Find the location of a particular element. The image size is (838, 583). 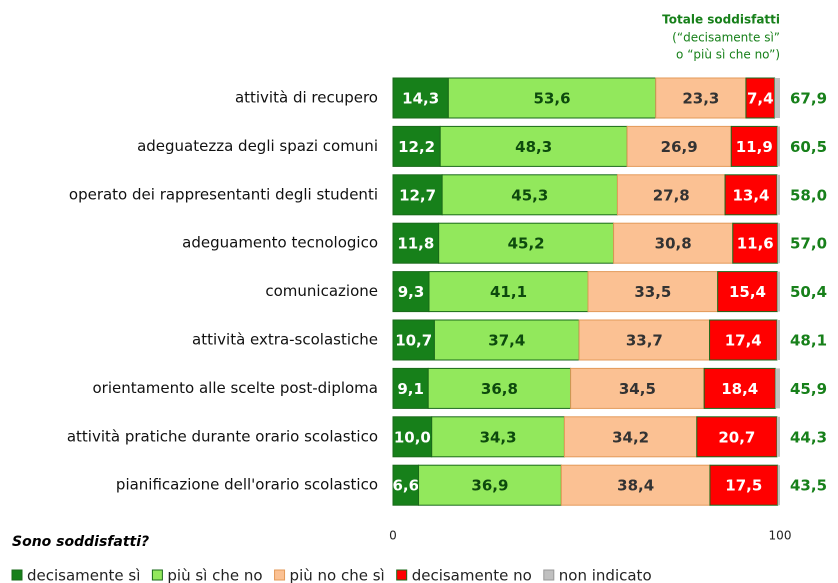

data-label: 18,4 is located at coordinates (739, 389).